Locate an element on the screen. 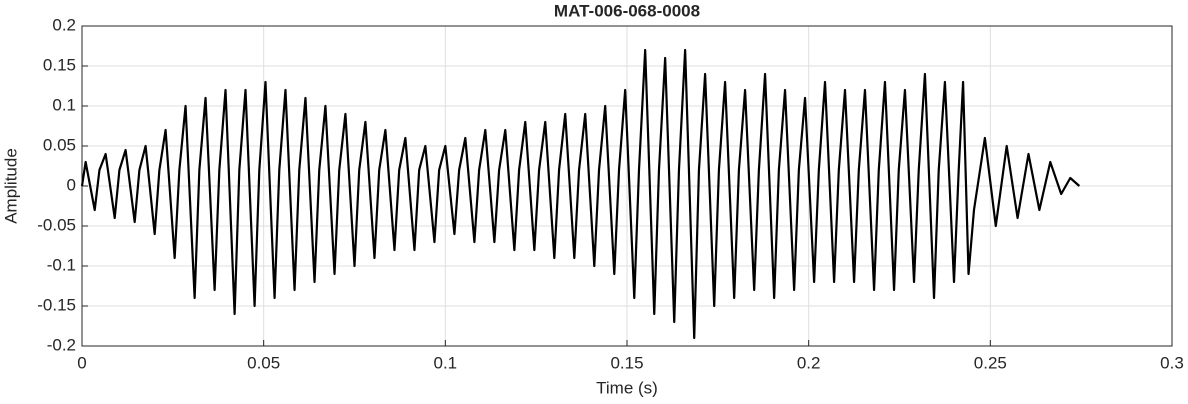  y-tick-label: 0.05 is located at coordinates (59, 144).